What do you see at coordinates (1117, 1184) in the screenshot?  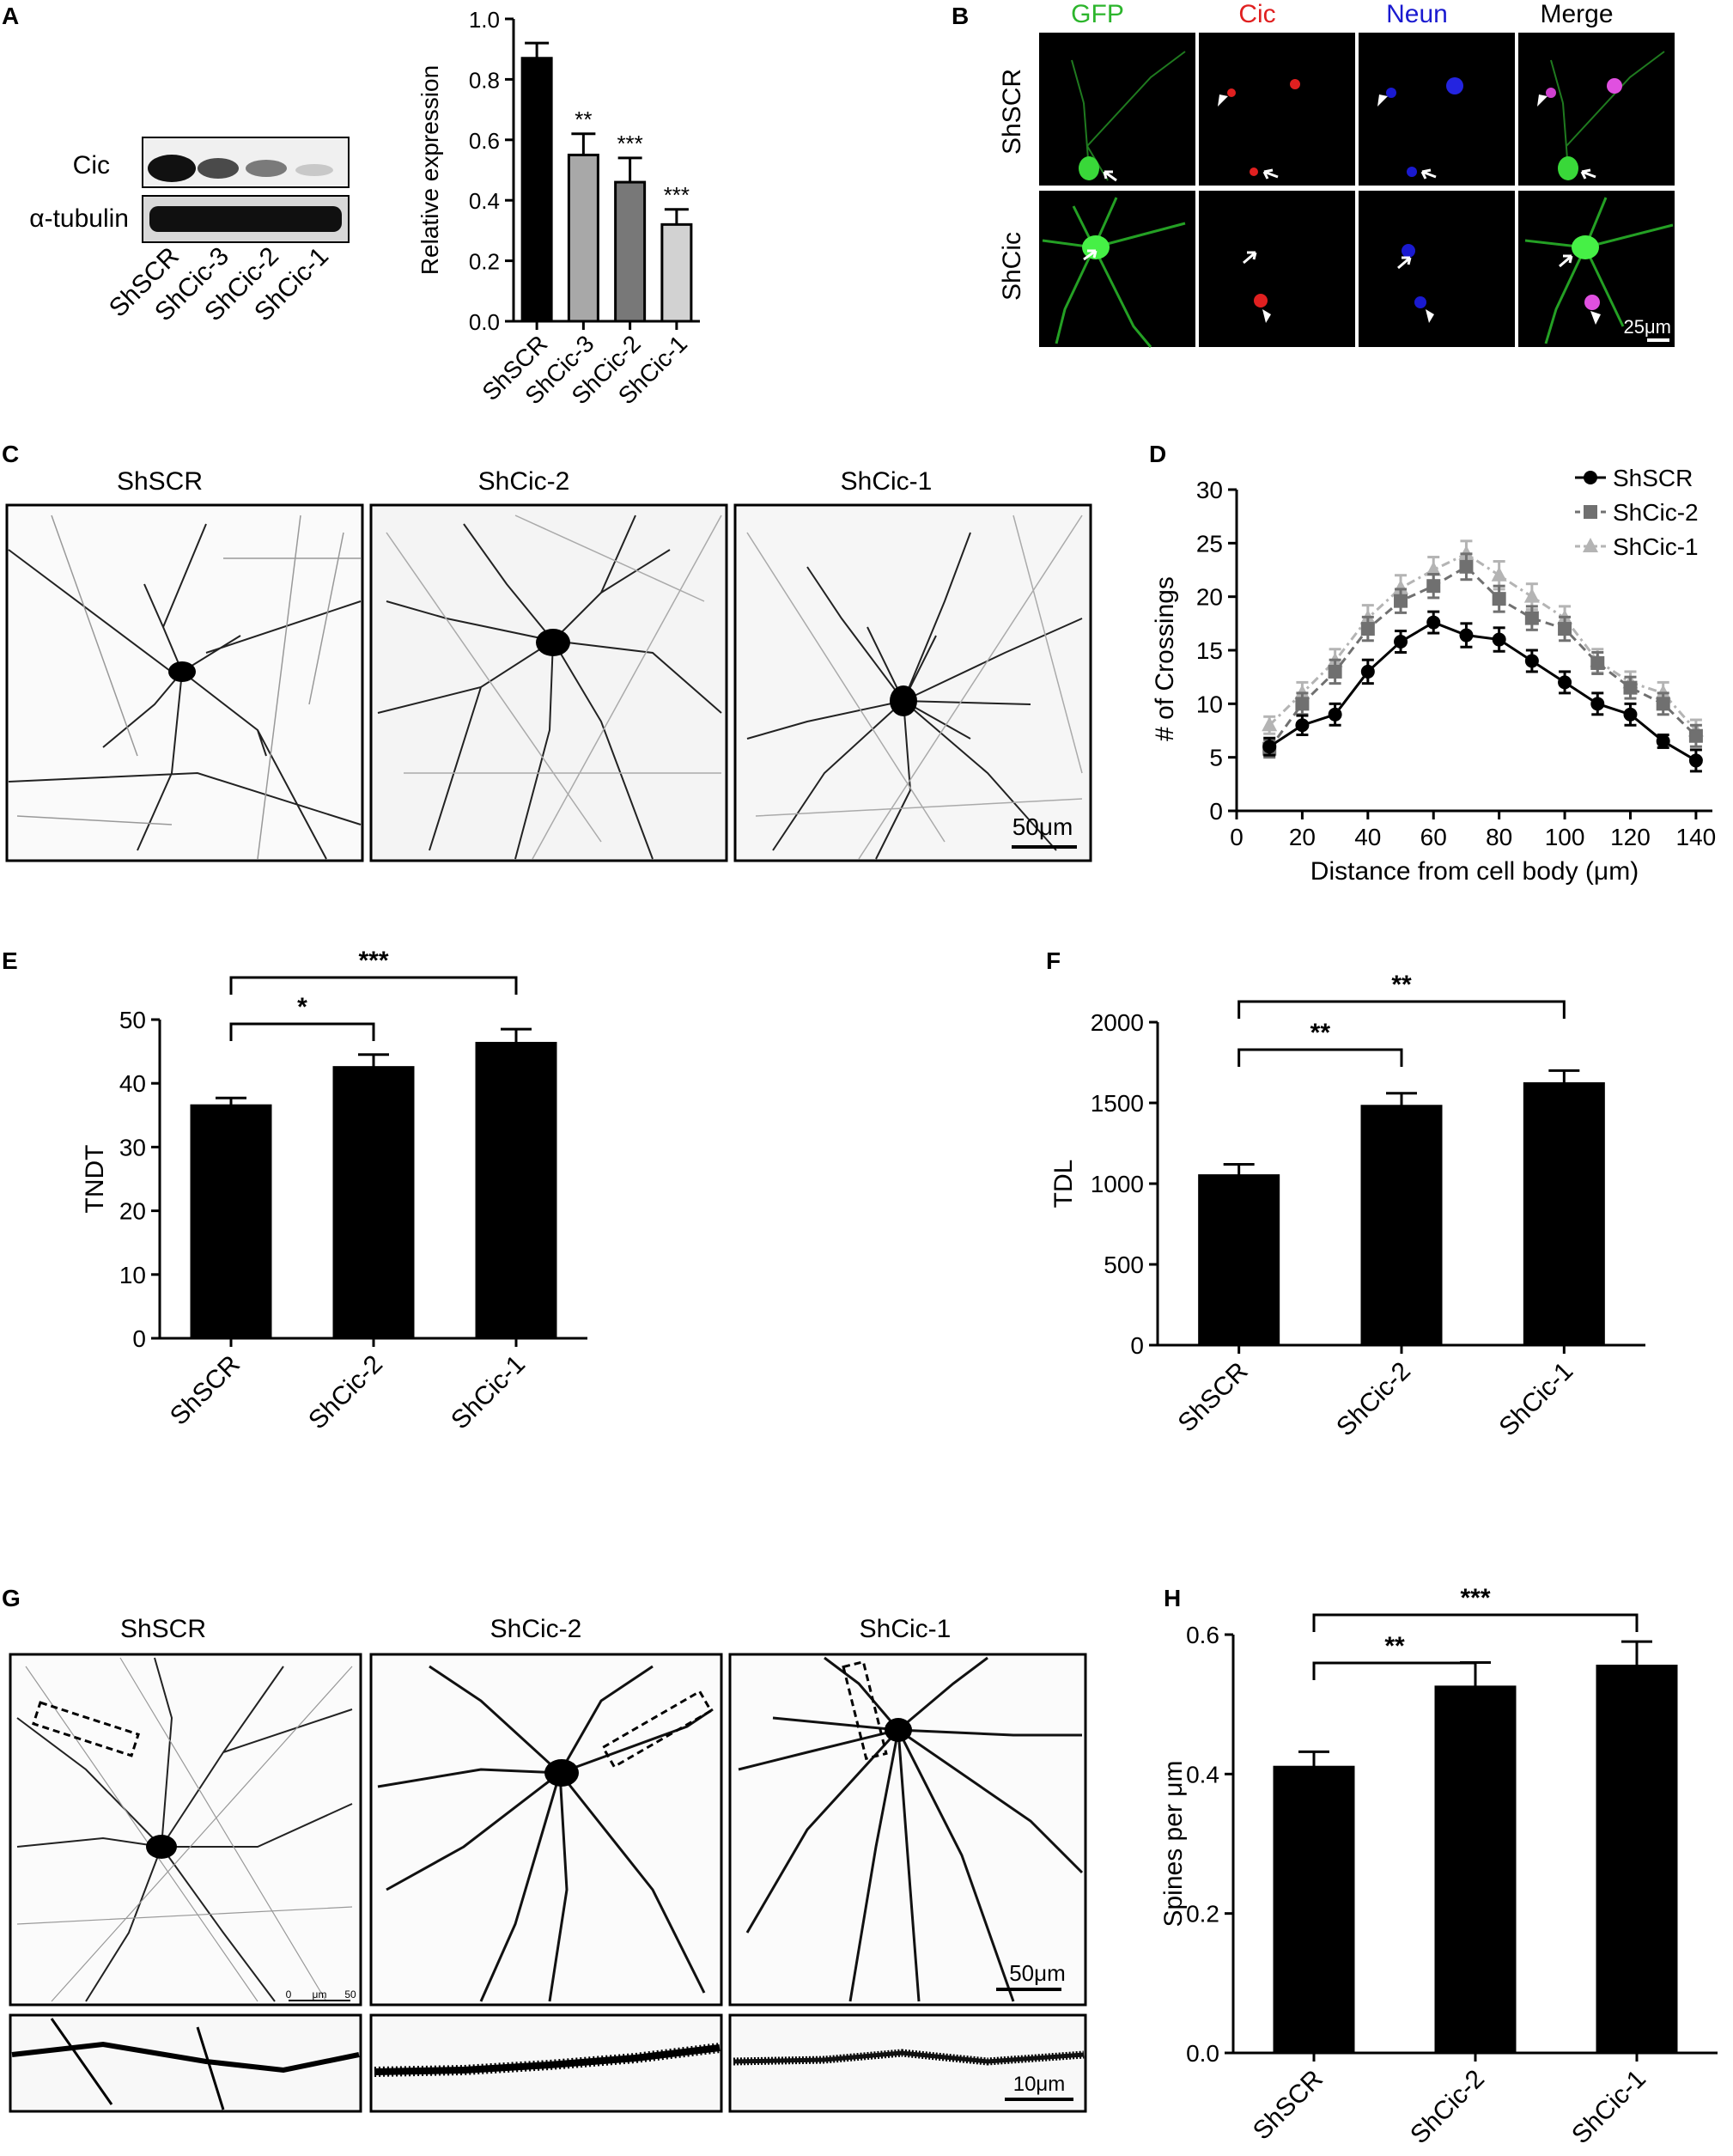 I see `y-tick-label: 1000` at bounding box center [1117, 1184].